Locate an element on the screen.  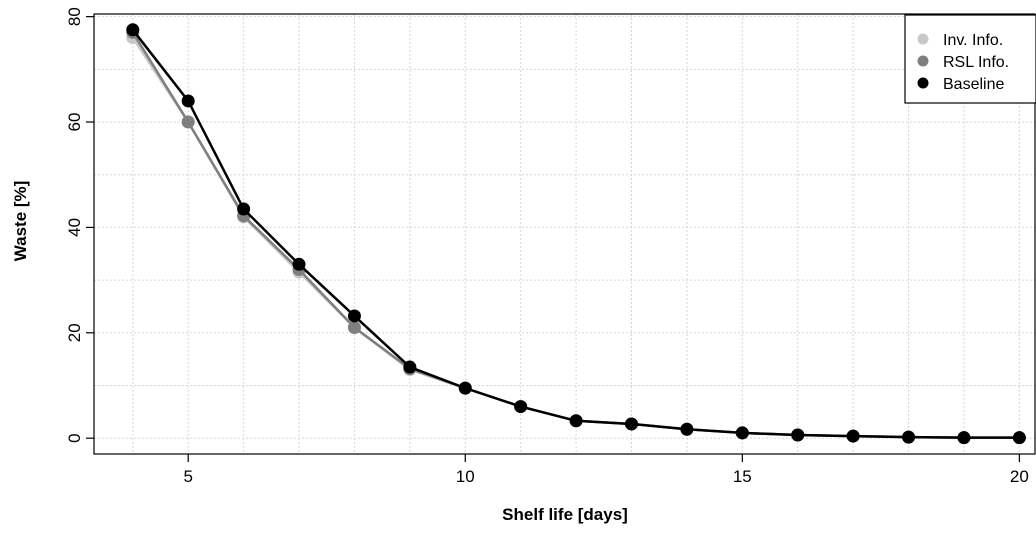
x-axis-label: Shelf life [days] is located at coordinates (565, 514).